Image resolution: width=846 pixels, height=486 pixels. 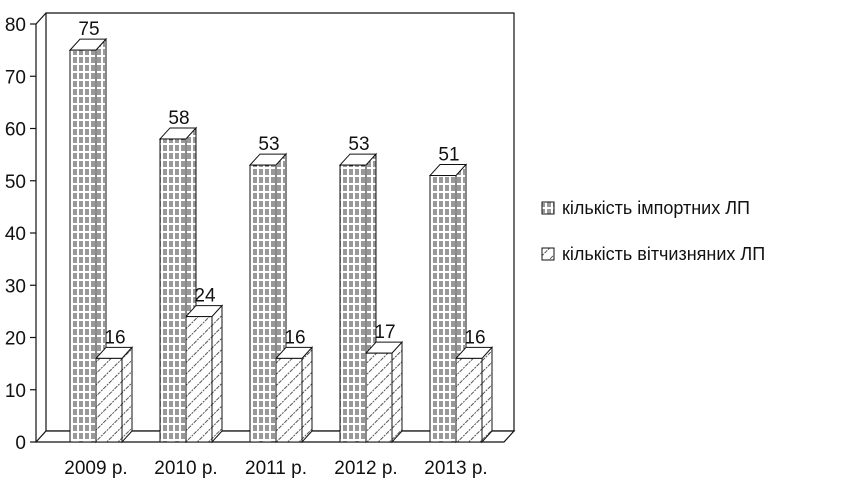 What do you see at coordinates (448, 155) in the screenshot?
I see `value-label-import: 51` at bounding box center [448, 155].